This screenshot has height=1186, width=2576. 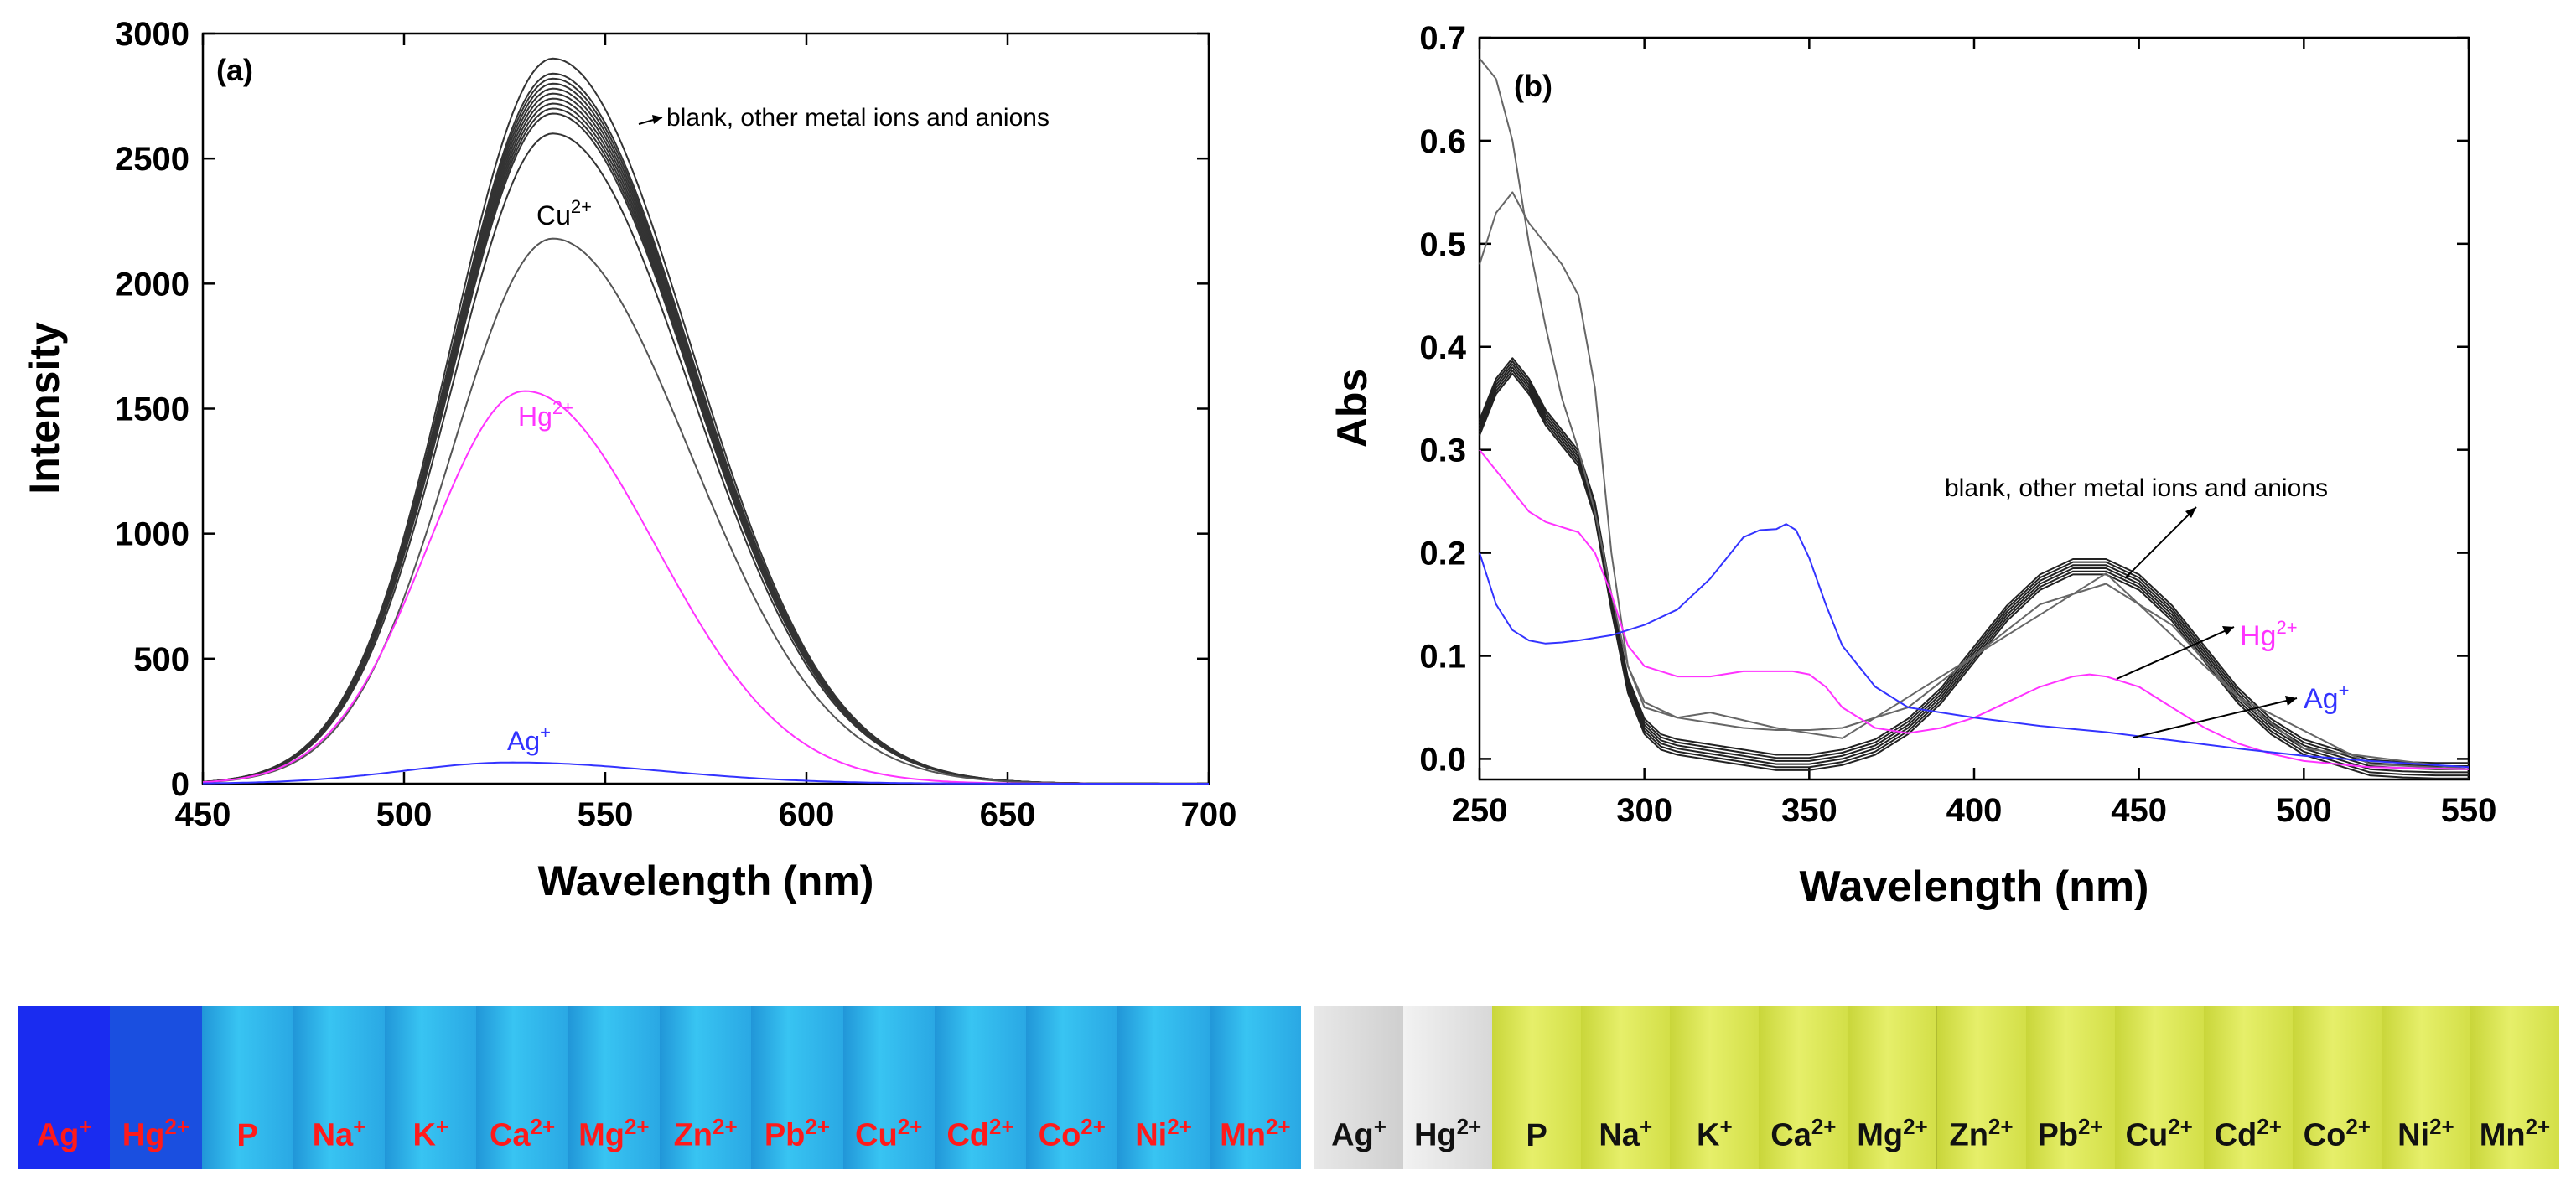 I want to click on x-tick-label: 700, so click(x=1209, y=815).